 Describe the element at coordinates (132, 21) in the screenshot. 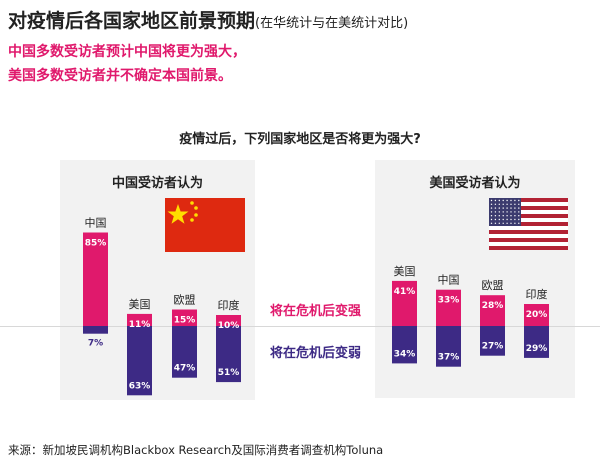

I see `title-text: 对疫情后各国家地区前景预期` at that location.